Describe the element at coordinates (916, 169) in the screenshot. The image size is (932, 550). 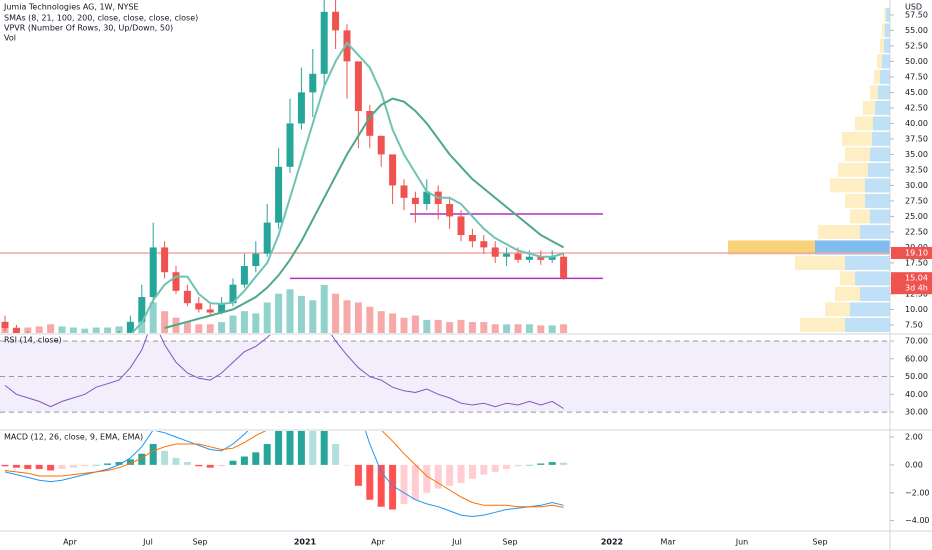
I see `y-tick-label: 32.50` at that location.